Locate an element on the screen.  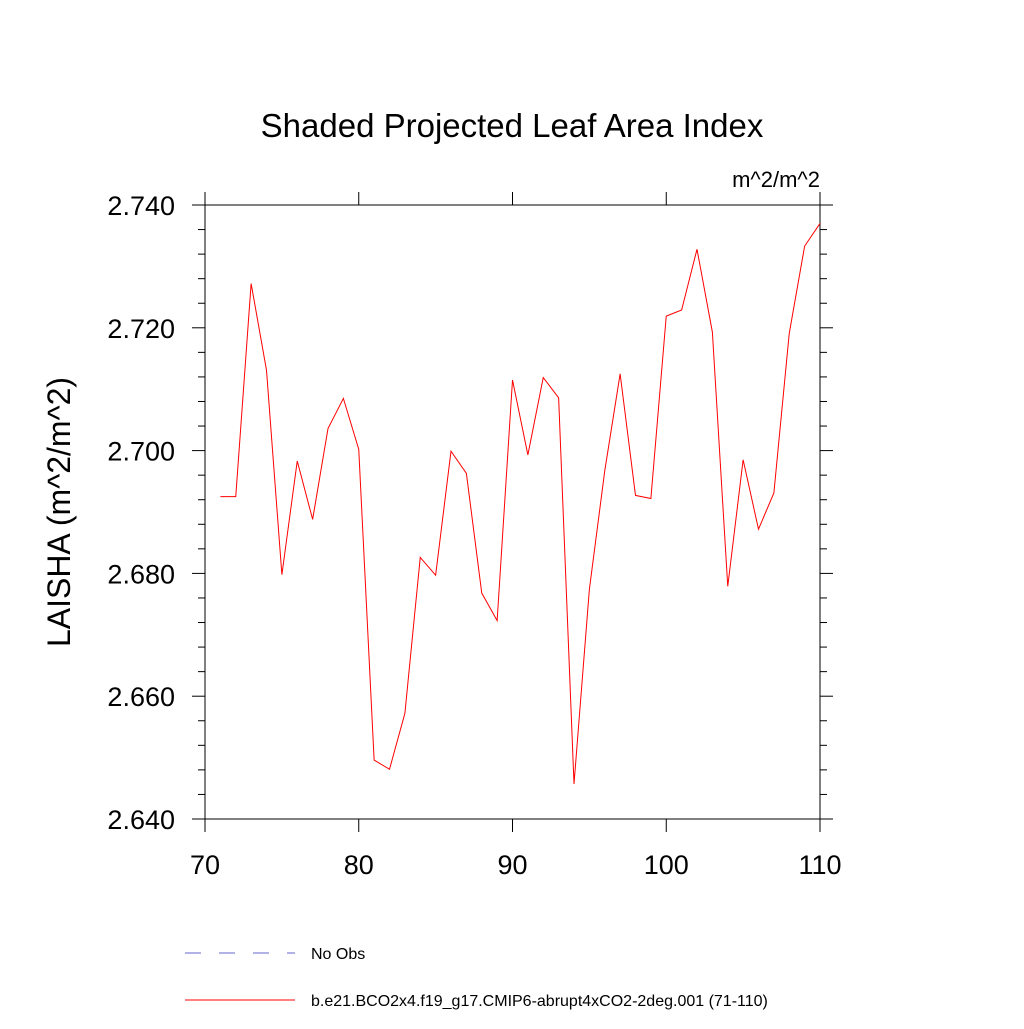
x-tick-label: 100 is located at coordinates (666, 865).